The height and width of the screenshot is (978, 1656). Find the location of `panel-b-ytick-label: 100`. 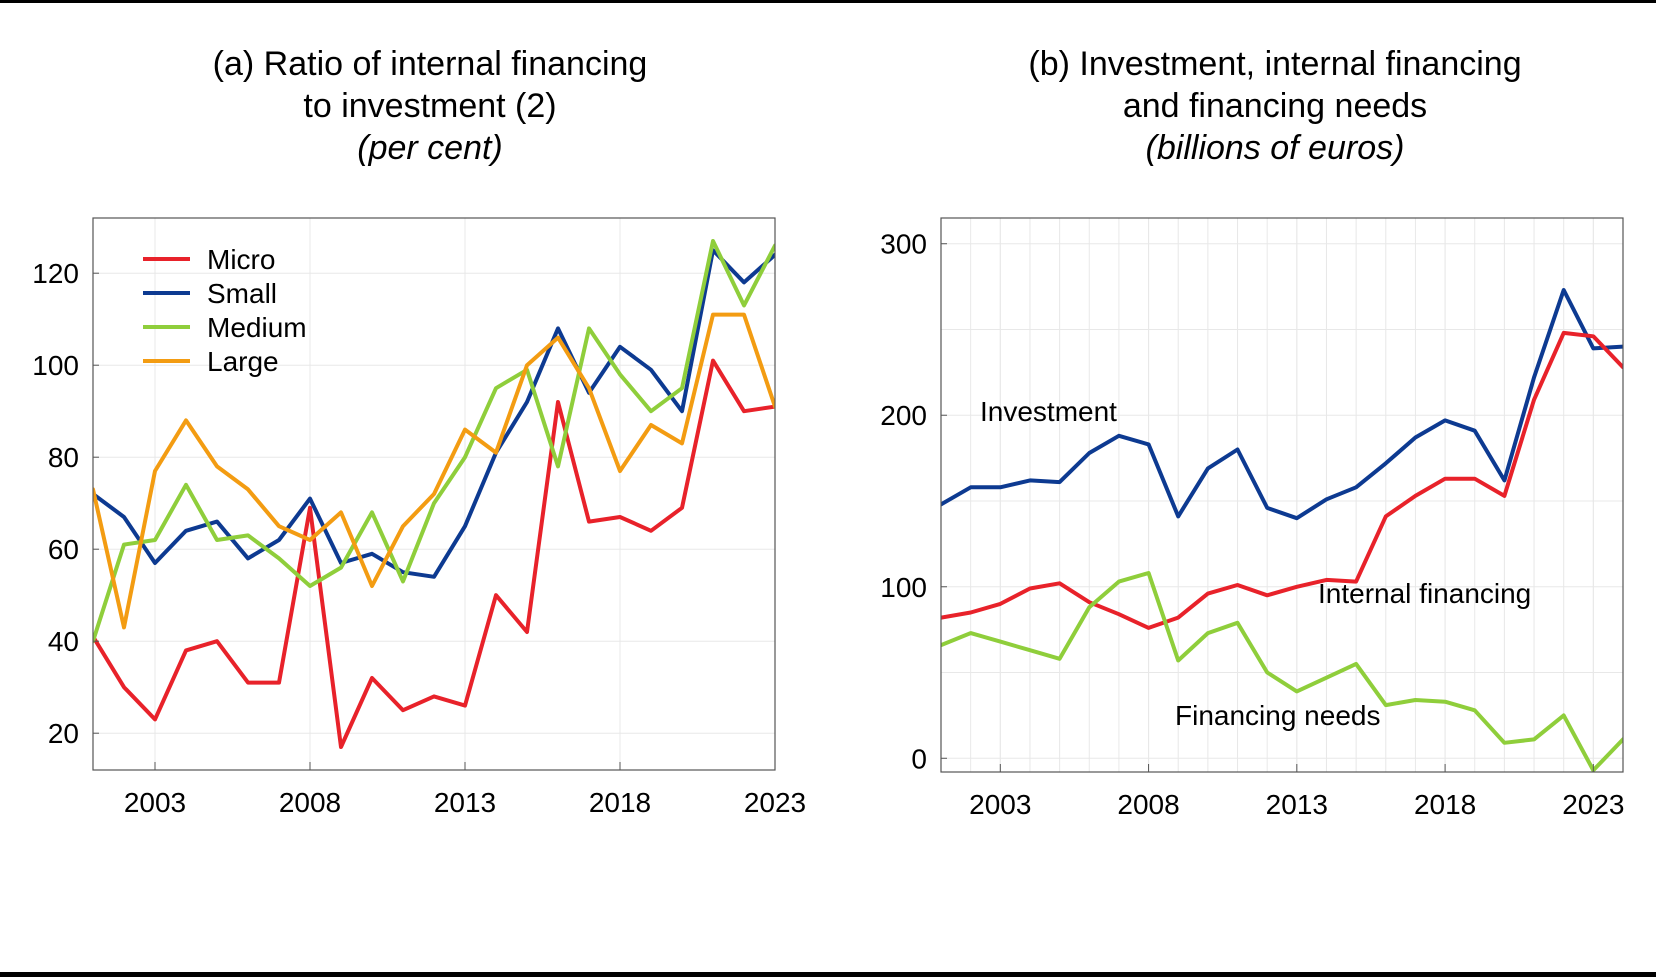

panel-b-ytick-label: 100 is located at coordinates (903, 587).